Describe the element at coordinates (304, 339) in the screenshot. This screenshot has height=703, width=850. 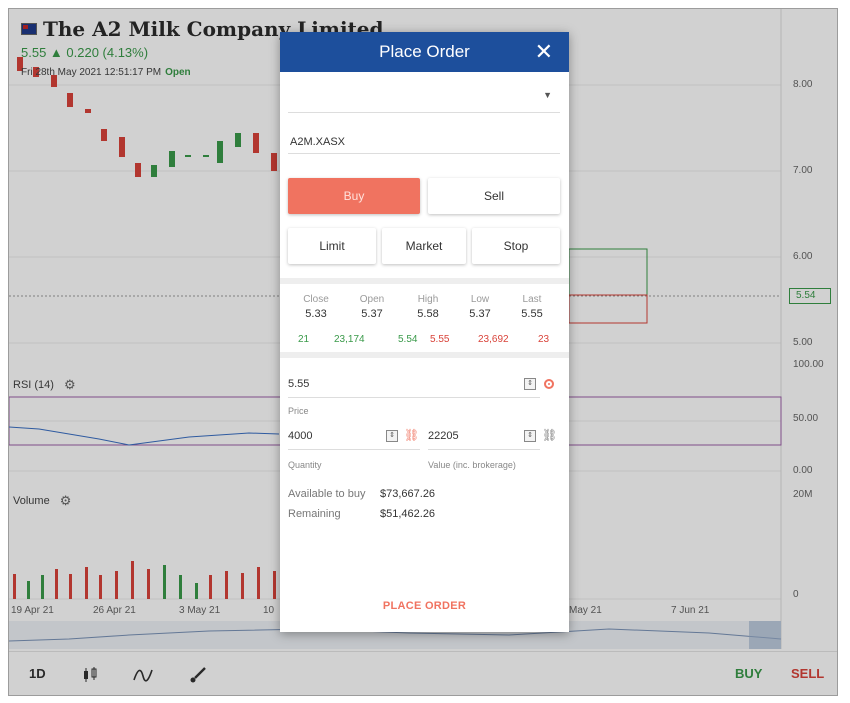
I see `bid-count: 21` at that location.